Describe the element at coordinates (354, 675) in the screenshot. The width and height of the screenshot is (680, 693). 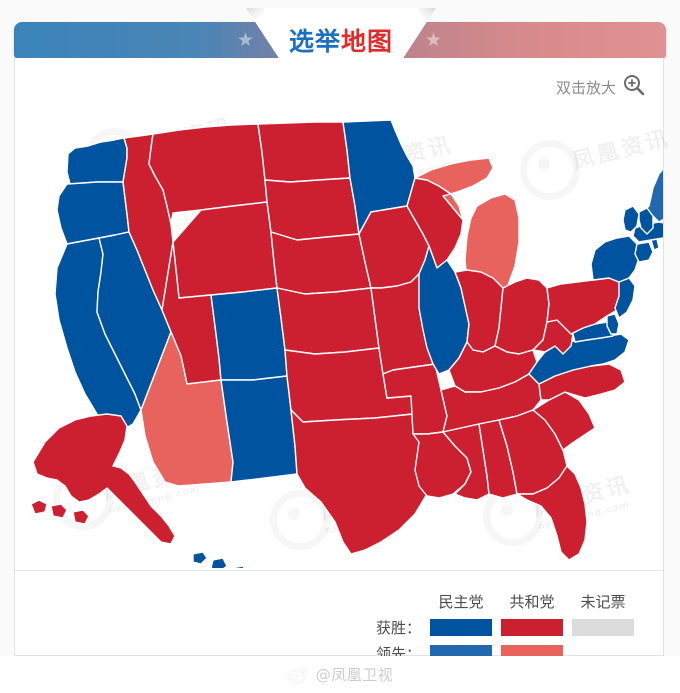
I see `footer-account-name: @凤凰卫视` at that location.